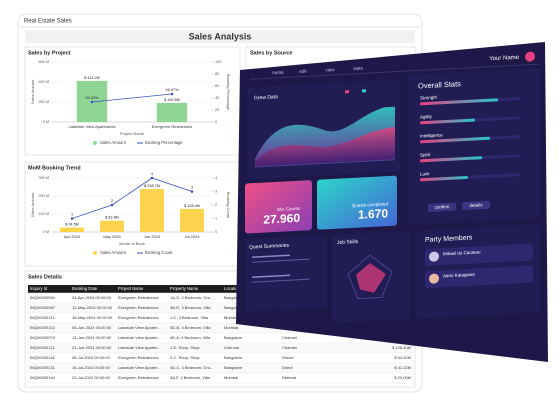  Describe the element at coordinates (173, 90) in the screenshot. I see `data-label: 46.67%` at that location.